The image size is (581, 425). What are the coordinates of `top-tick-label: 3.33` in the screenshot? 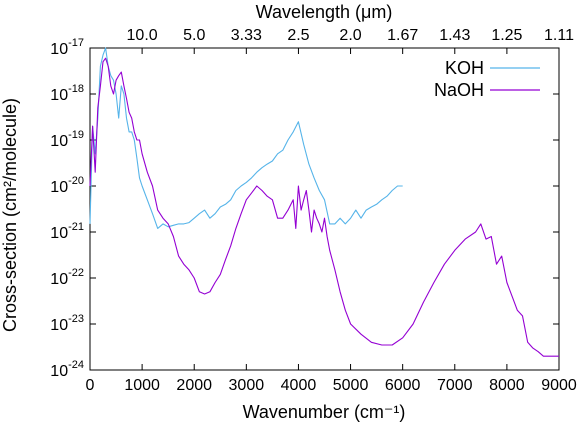 It's located at (246, 35).